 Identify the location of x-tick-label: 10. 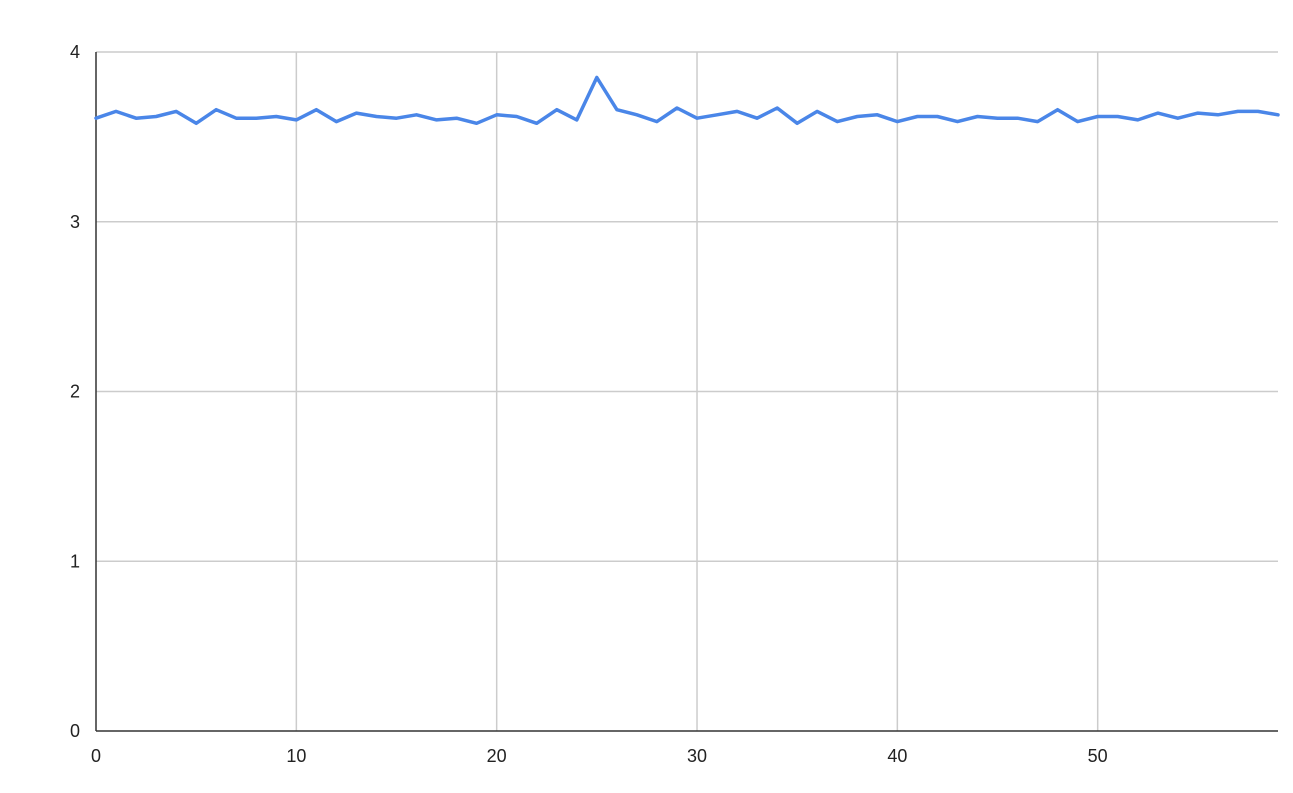
(296, 756).